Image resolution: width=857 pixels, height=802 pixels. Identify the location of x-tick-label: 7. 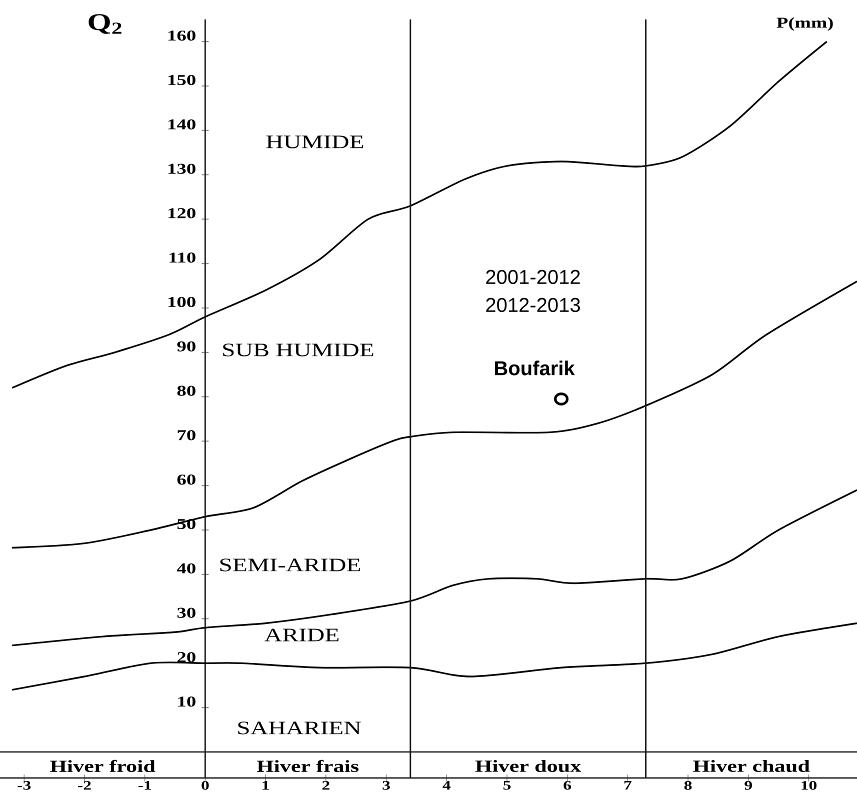
(628, 785).